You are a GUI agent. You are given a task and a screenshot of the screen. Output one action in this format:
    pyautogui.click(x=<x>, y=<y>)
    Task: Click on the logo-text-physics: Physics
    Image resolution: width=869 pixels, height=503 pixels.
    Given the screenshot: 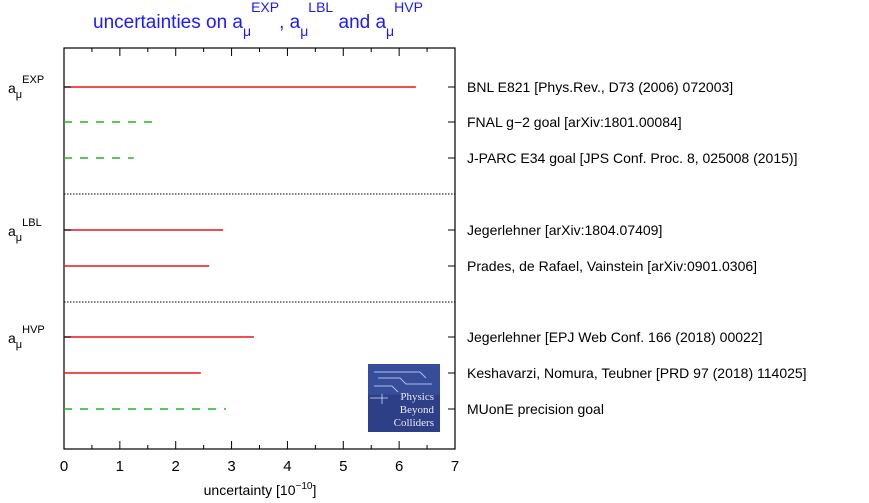 What is the action you would take?
    pyautogui.click(x=417, y=397)
    